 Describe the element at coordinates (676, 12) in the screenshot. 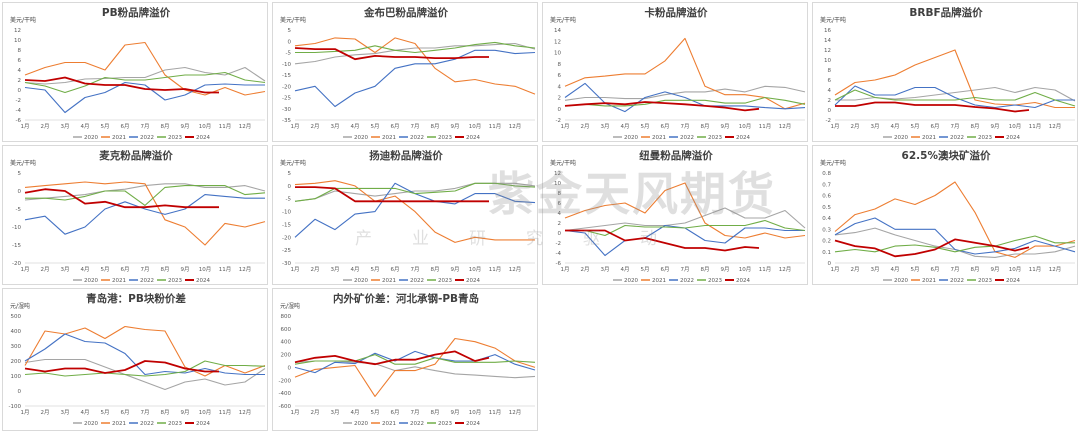

I see `chart-title: 卡粉品牌溢价` at that location.